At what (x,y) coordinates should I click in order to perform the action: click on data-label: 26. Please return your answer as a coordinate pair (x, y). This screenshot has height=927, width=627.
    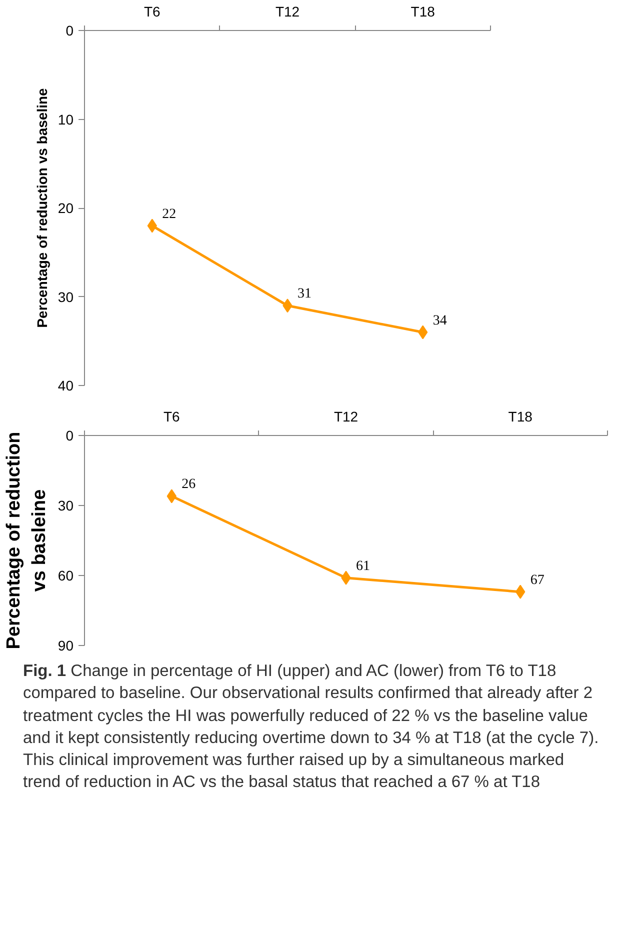
    Looking at the image, I should click on (189, 484).